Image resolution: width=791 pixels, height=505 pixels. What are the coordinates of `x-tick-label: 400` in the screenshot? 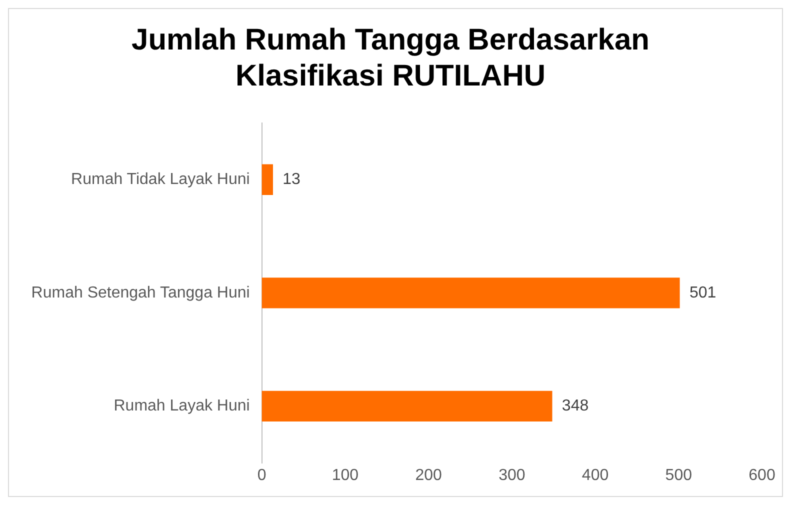 It's located at (595, 475).